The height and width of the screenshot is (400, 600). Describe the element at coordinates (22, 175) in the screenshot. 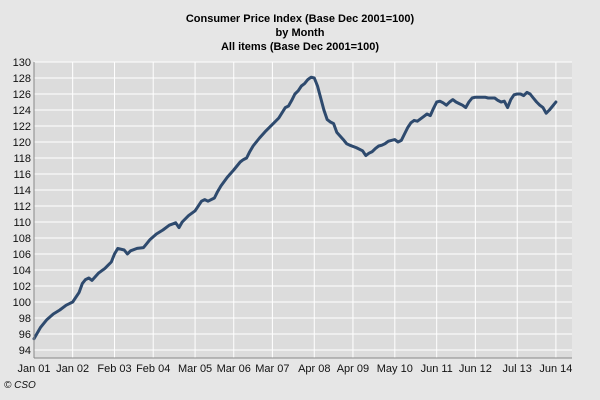

I see `y-tick-label: 116` at that location.